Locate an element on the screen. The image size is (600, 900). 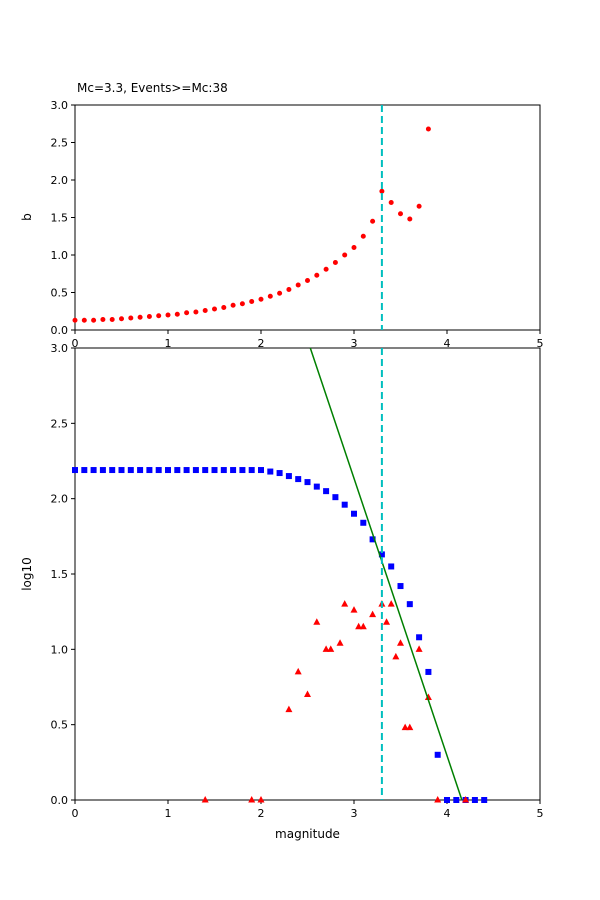
series-binned-counts is located at coordinates (335, 701).